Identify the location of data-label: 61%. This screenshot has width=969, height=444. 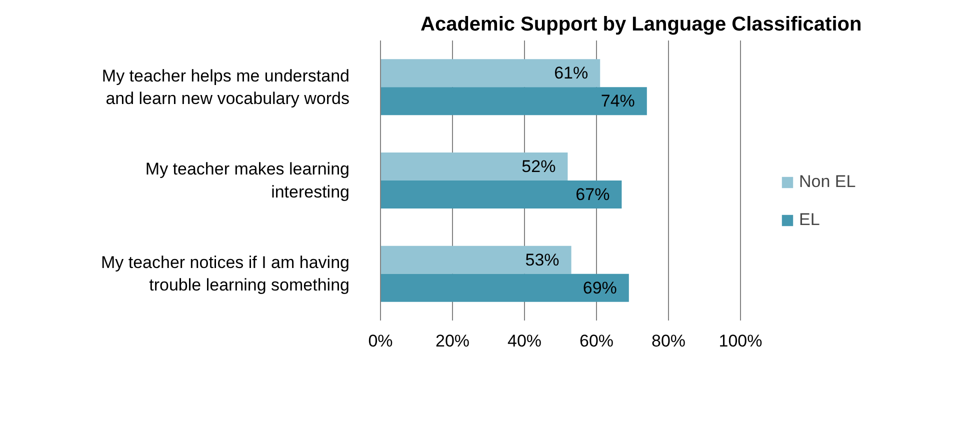
(571, 73).